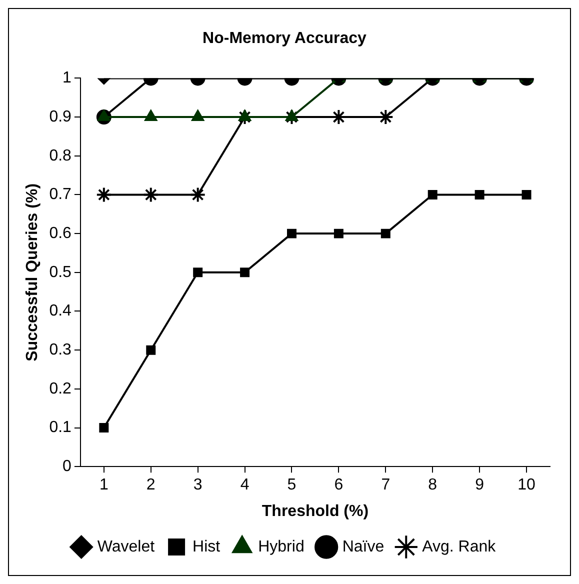  I want to click on x-tick-label: 9, so click(479, 485).